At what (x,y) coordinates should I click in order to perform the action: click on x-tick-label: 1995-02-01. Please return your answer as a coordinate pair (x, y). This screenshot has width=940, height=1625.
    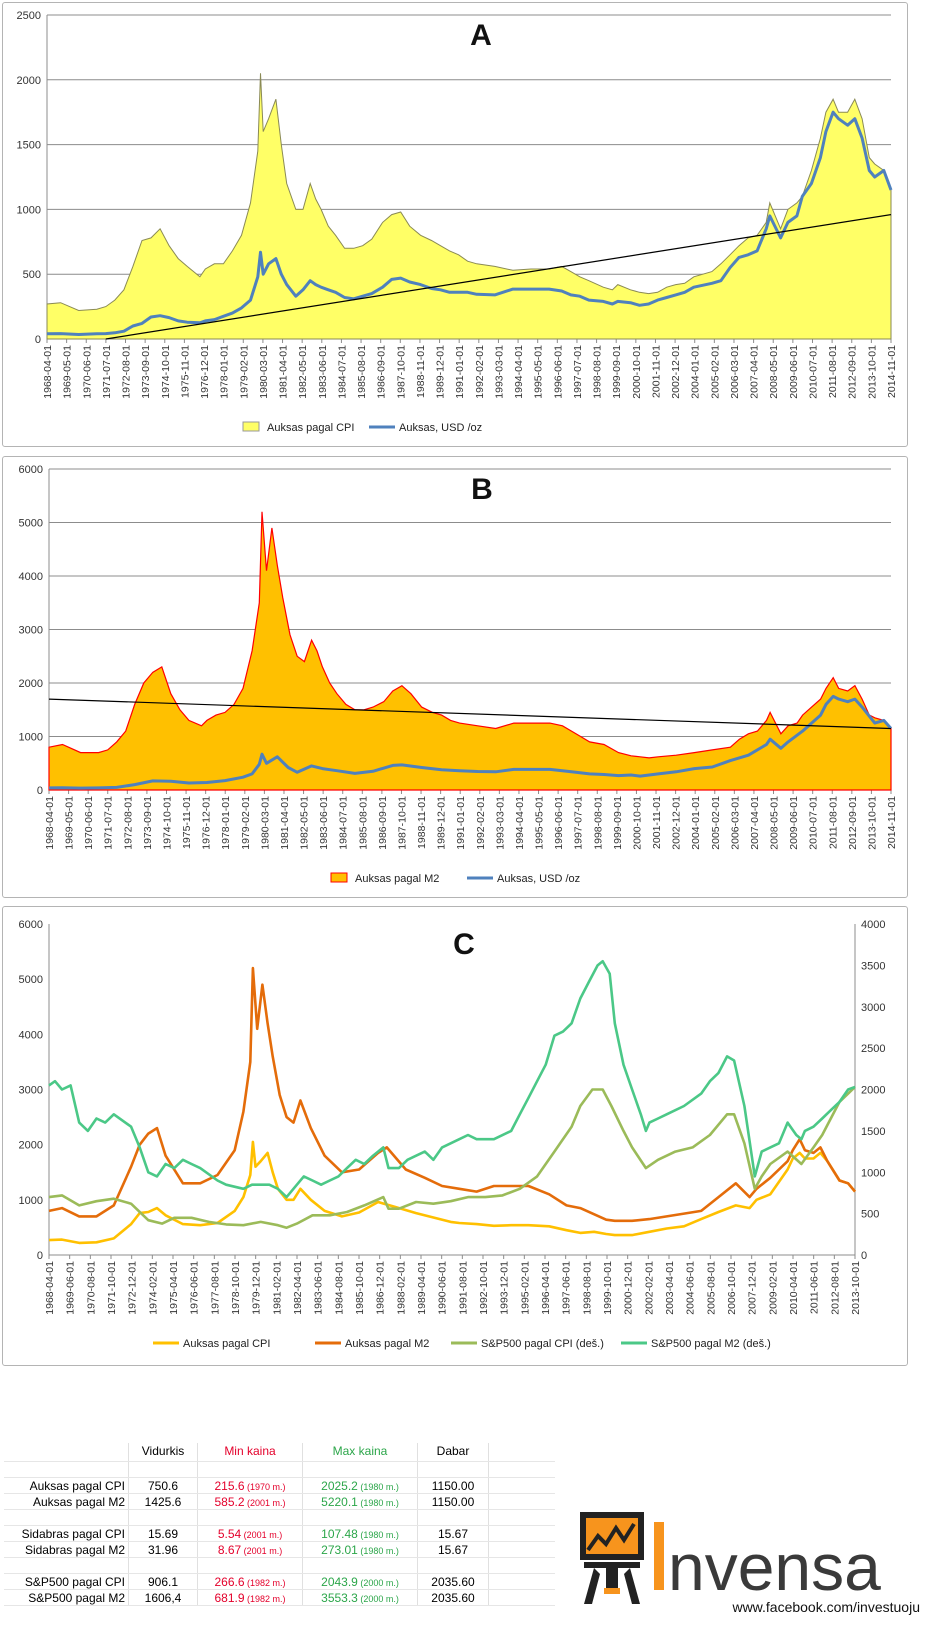
    Looking at the image, I should click on (525, 1288).